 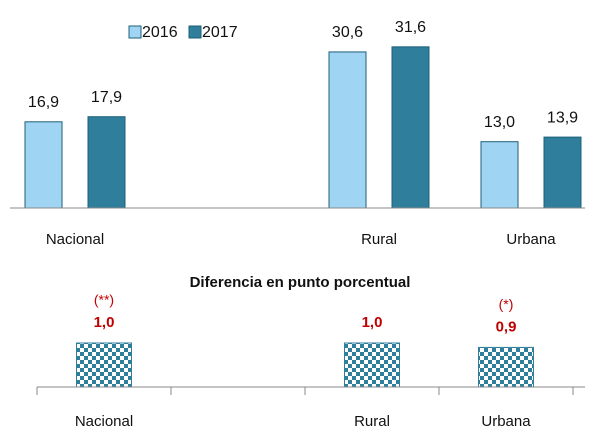 What do you see at coordinates (300, 282) in the screenshot?
I see `chart-title: Diferencia en punto porcentual` at bounding box center [300, 282].